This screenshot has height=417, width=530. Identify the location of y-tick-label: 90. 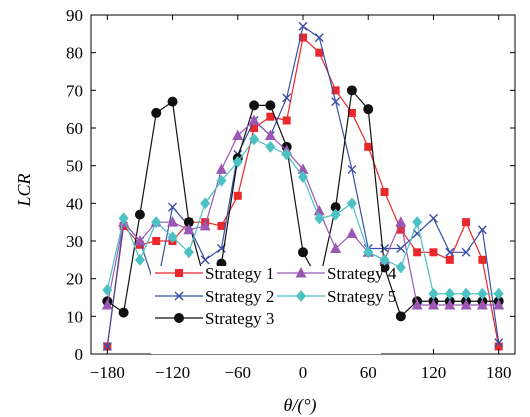
(74, 15).